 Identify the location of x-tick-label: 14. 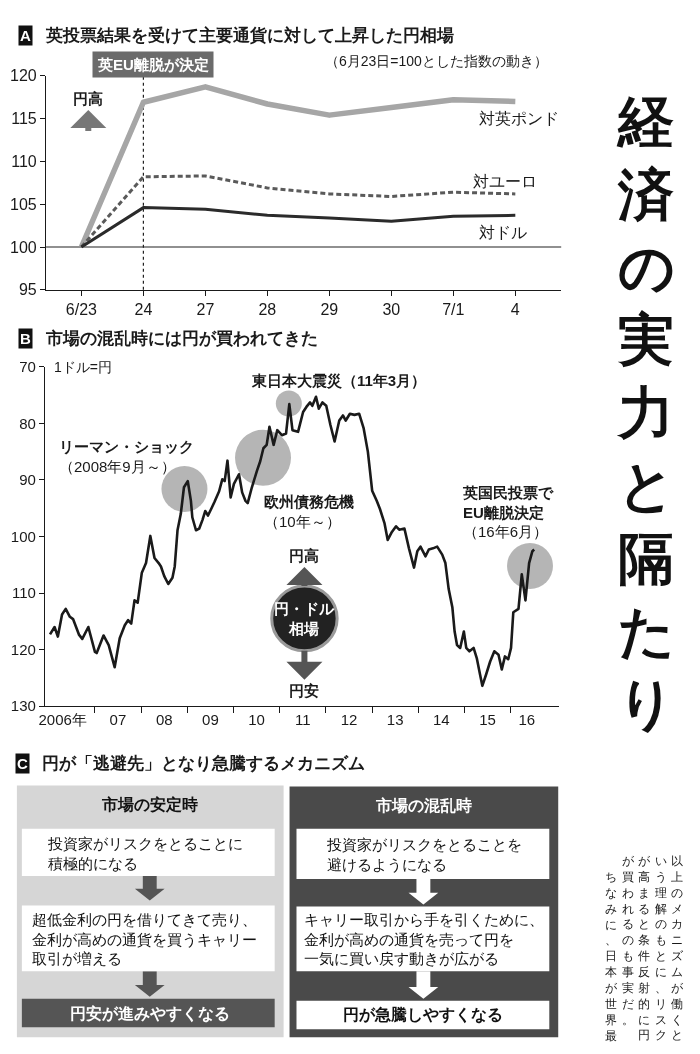
(441, 720).